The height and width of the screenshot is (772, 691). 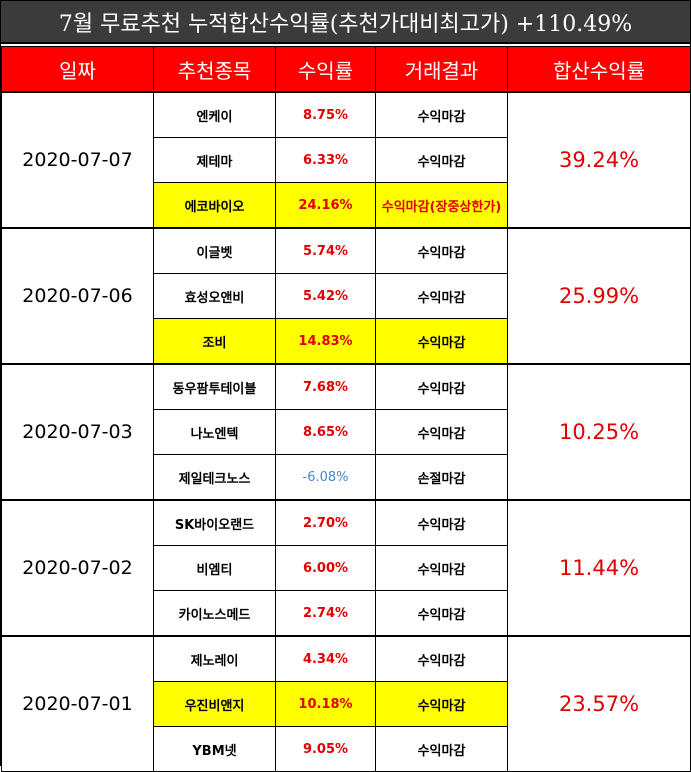 What do you see at coordinates (214, 69) in the screenshot?
I see `header-stock: 추천종목` at bounding box center [214, 69].